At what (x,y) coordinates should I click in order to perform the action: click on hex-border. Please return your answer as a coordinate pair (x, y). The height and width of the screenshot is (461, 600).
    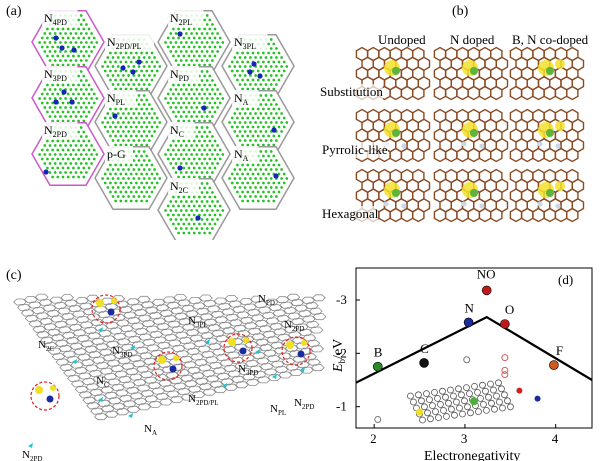
    Looking at the image, I should click on (131, 178).